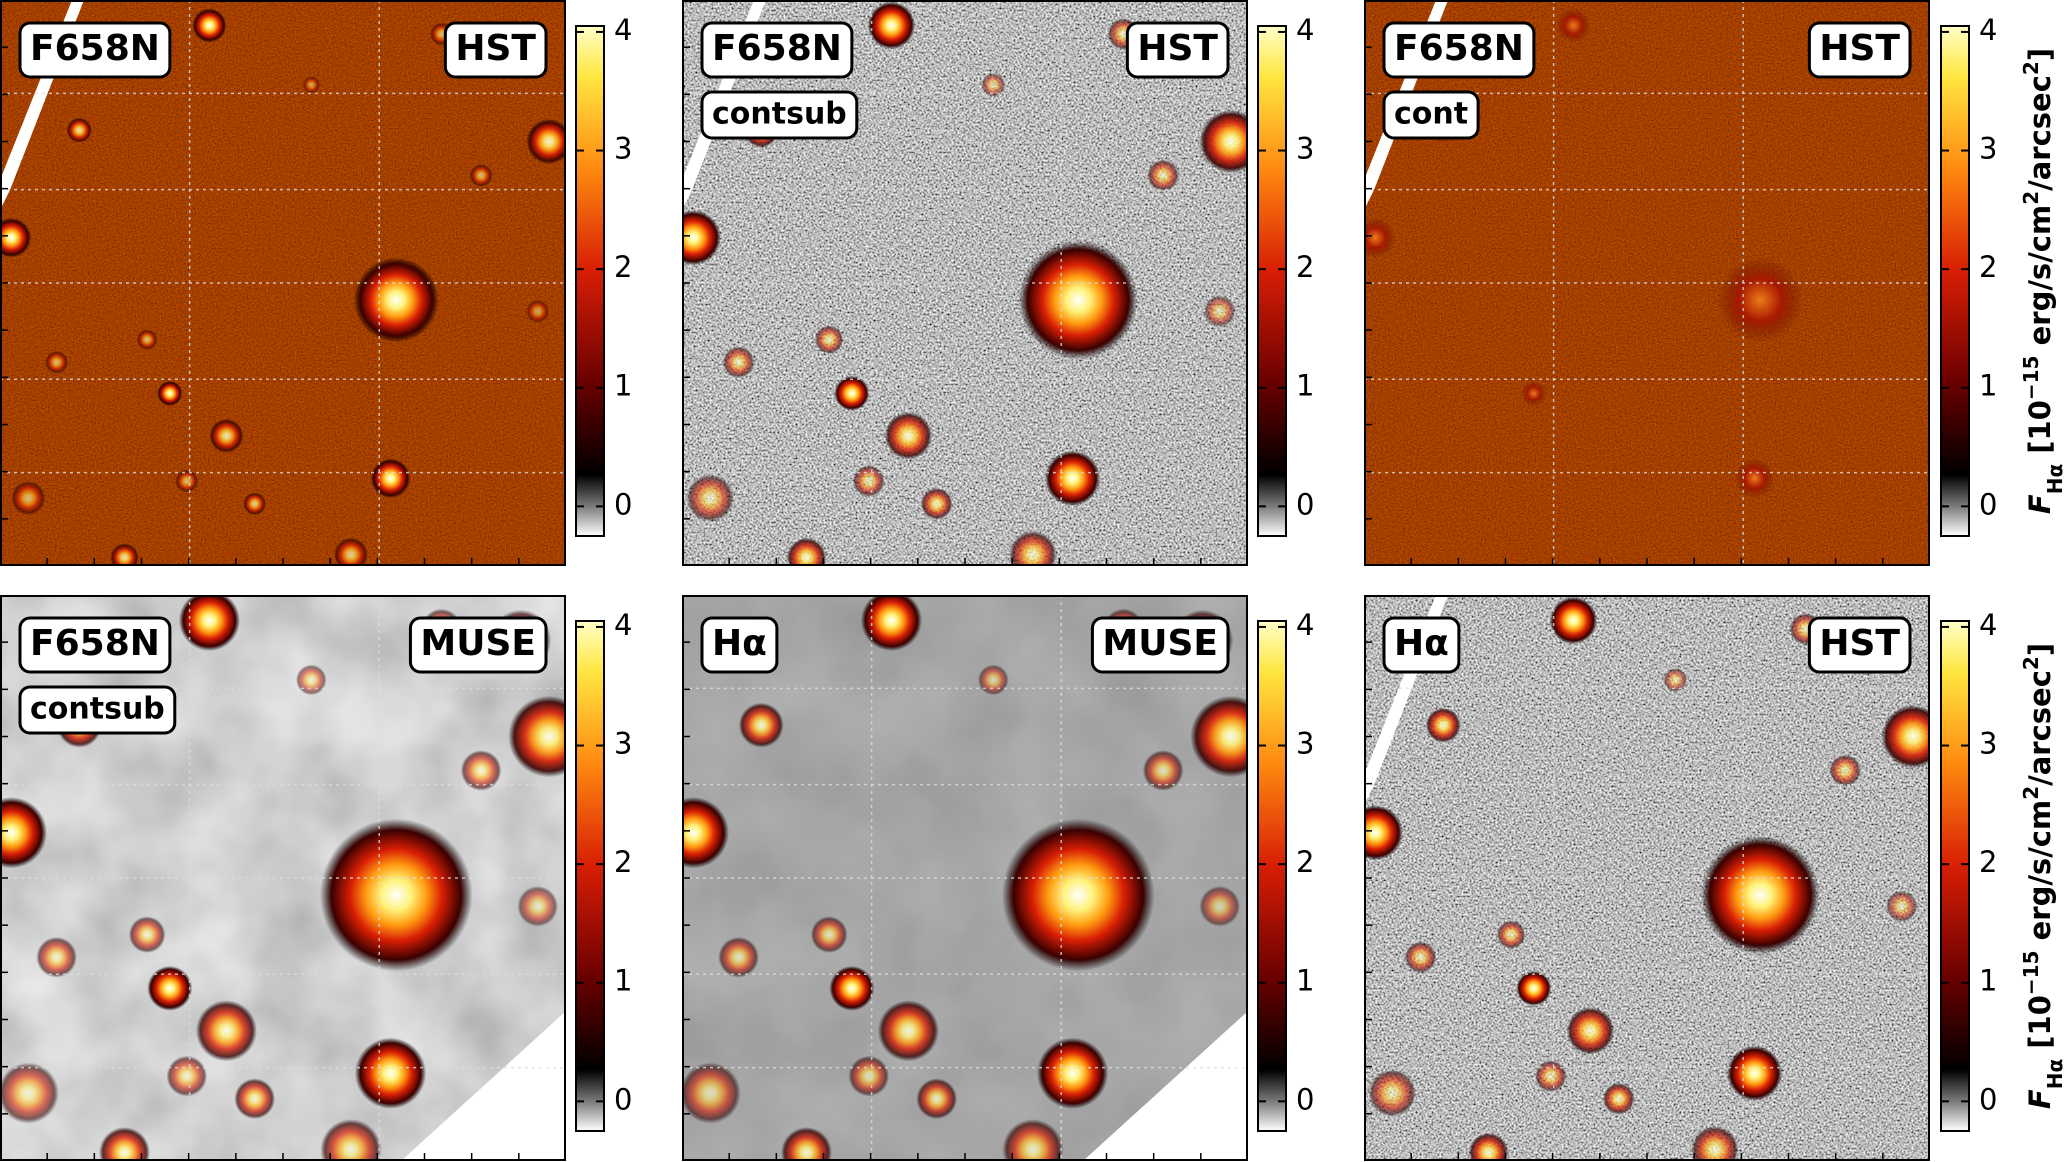 This screenshot has width=2065, height=1162. I want to click on colorbar-label-part: ], so click(2040, 649).